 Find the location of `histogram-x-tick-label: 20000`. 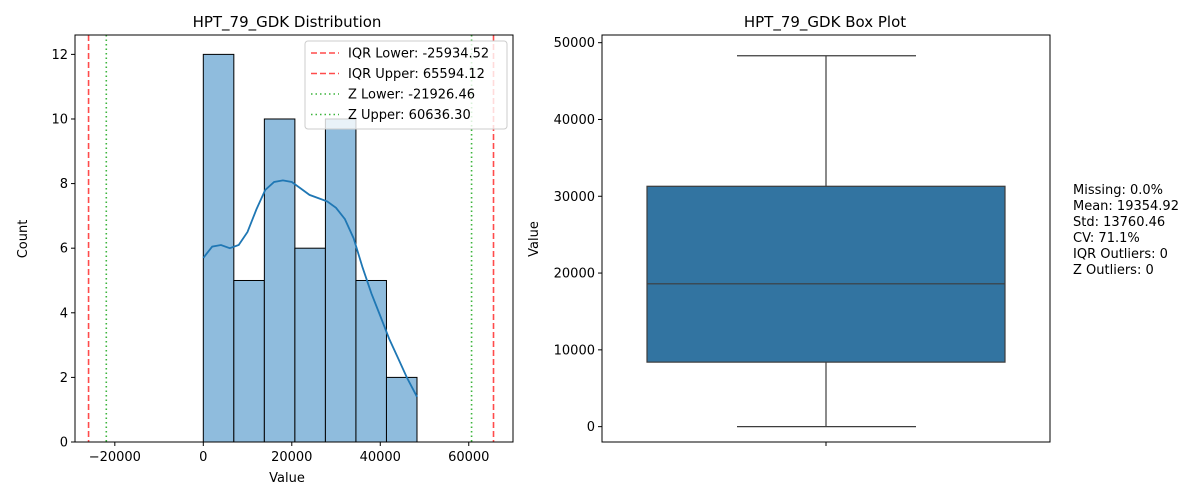

histogram-x-tick-label: 20000 is located at coordinates (291, 457).